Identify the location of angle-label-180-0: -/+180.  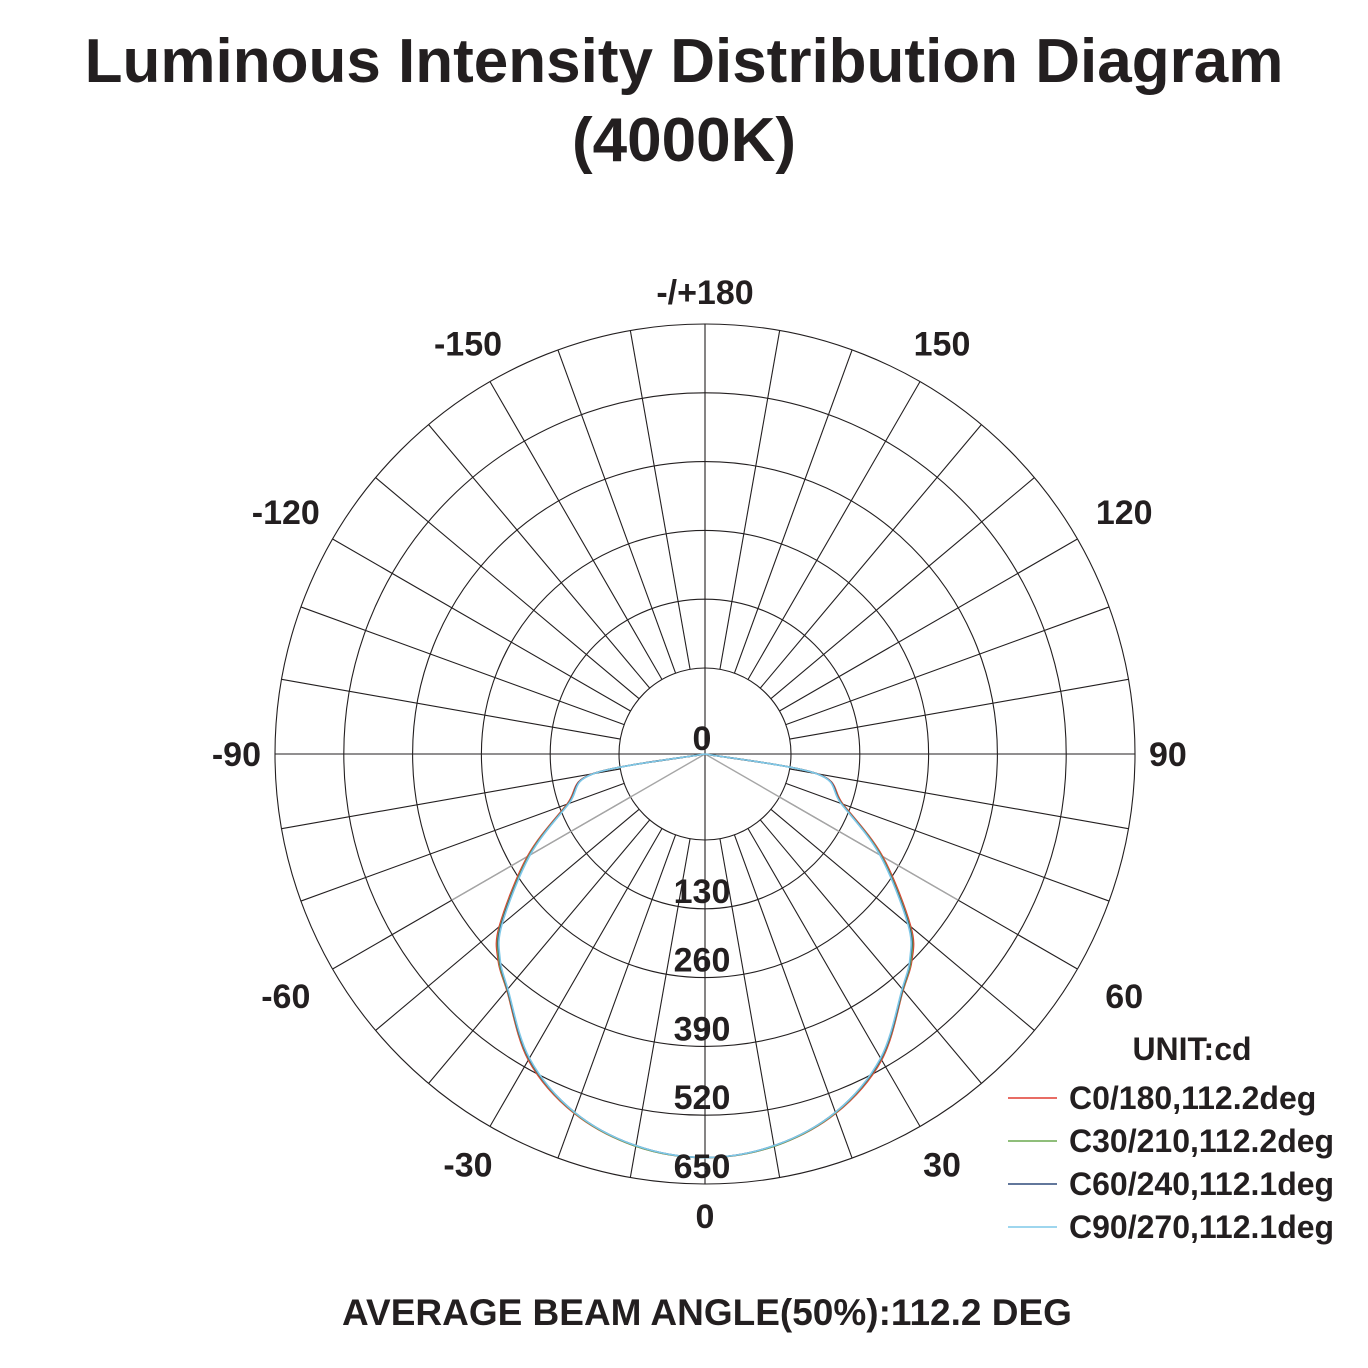
(704, 293).